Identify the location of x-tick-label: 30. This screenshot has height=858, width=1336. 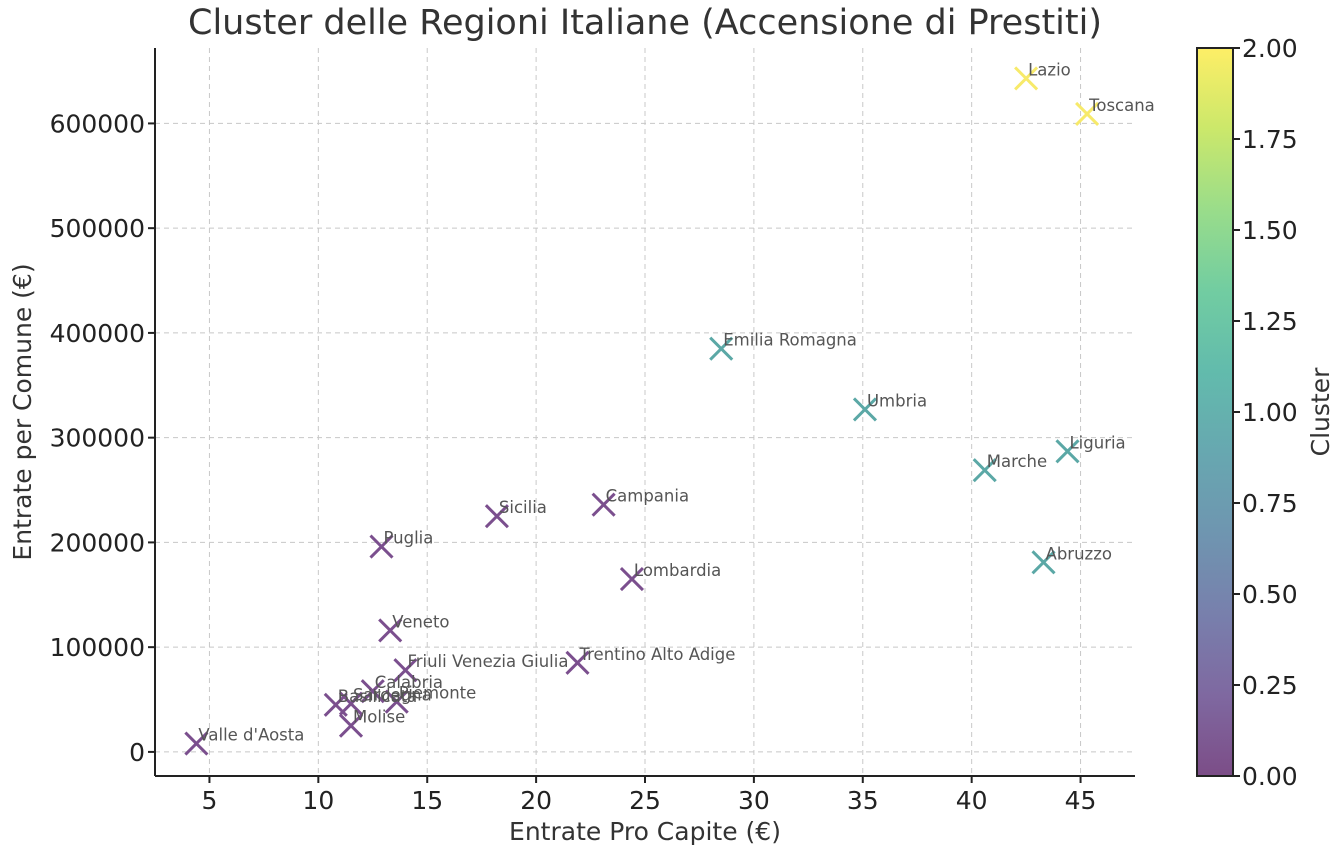
(754, 800).